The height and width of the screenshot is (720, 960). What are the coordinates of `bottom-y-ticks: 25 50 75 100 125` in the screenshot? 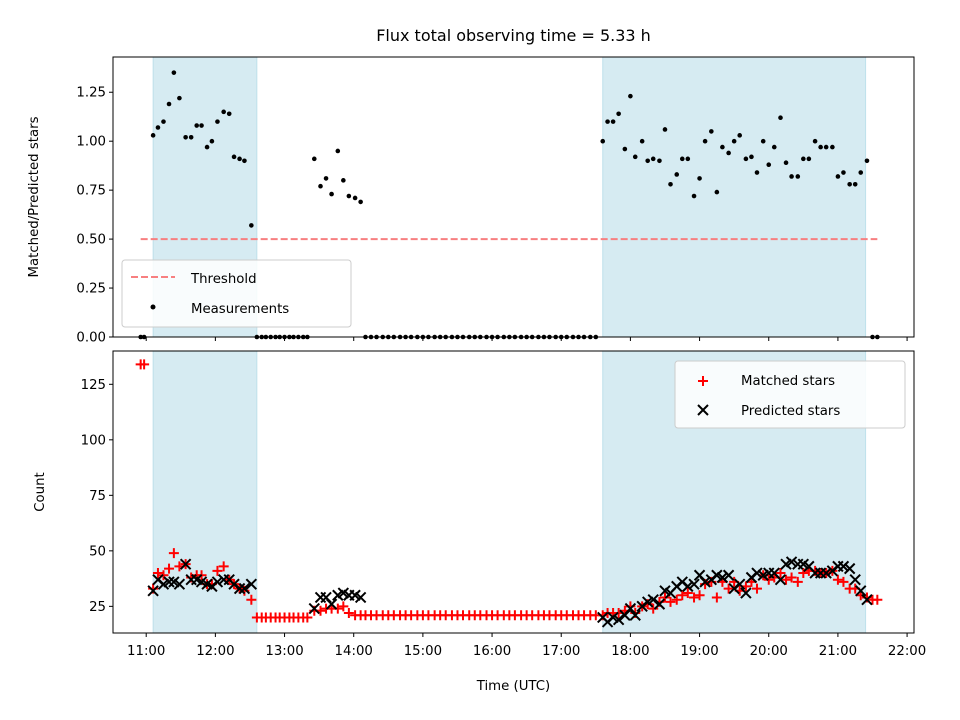 It's located at (97, 496).